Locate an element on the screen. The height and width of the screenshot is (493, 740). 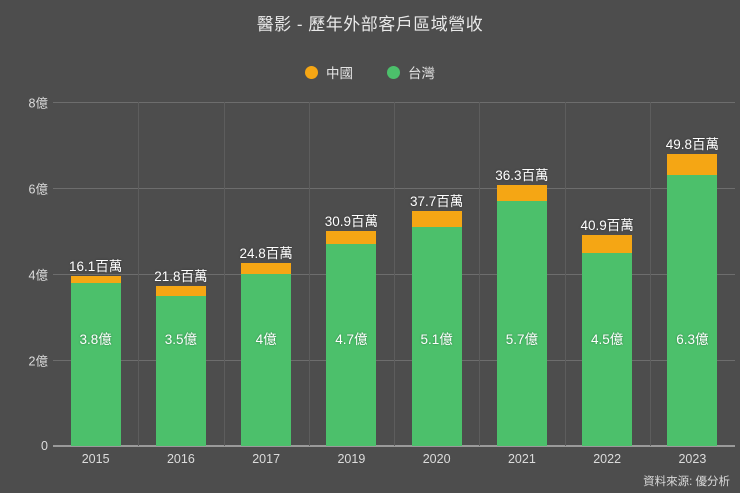
bar-segment-taiwan: 4.7億 is located at coordinates (351, 344).